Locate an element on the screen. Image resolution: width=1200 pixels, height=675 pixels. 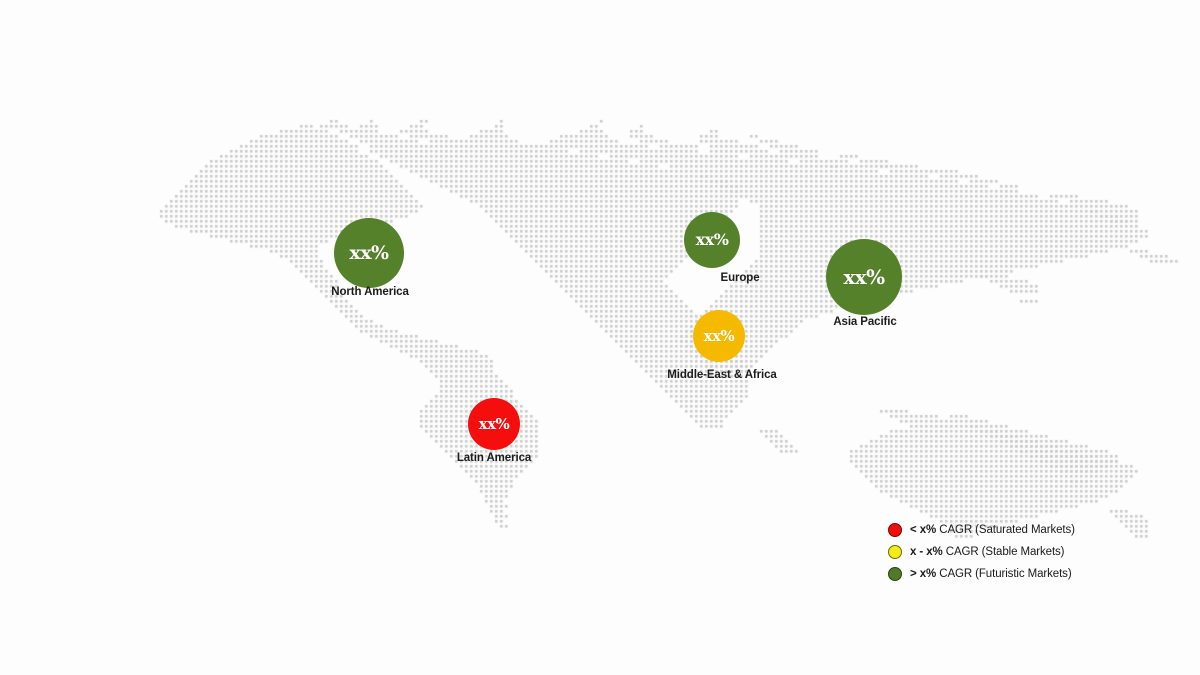
region-label-north-america: North America is located at coordinates (370, 292).